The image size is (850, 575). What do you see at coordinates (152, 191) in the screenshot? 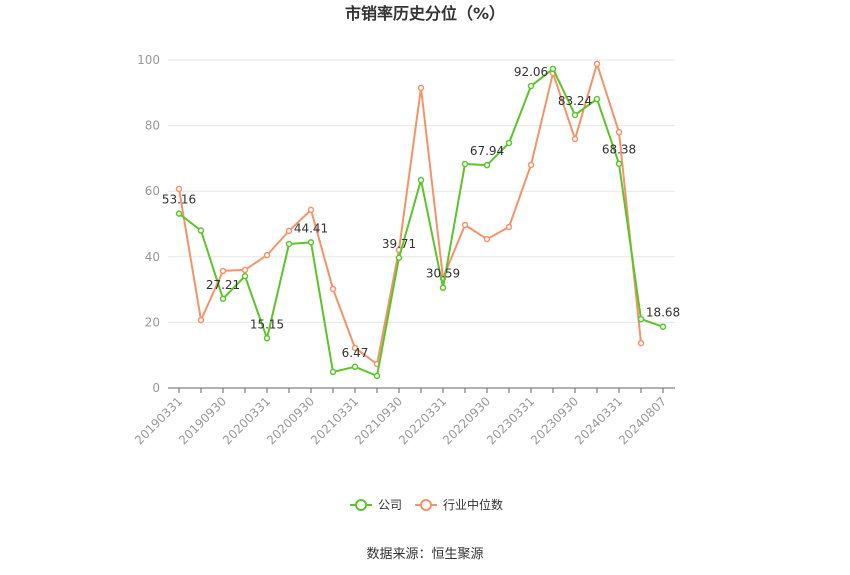
I see `y-tick-label: 60` at bounding box center [152, 191].